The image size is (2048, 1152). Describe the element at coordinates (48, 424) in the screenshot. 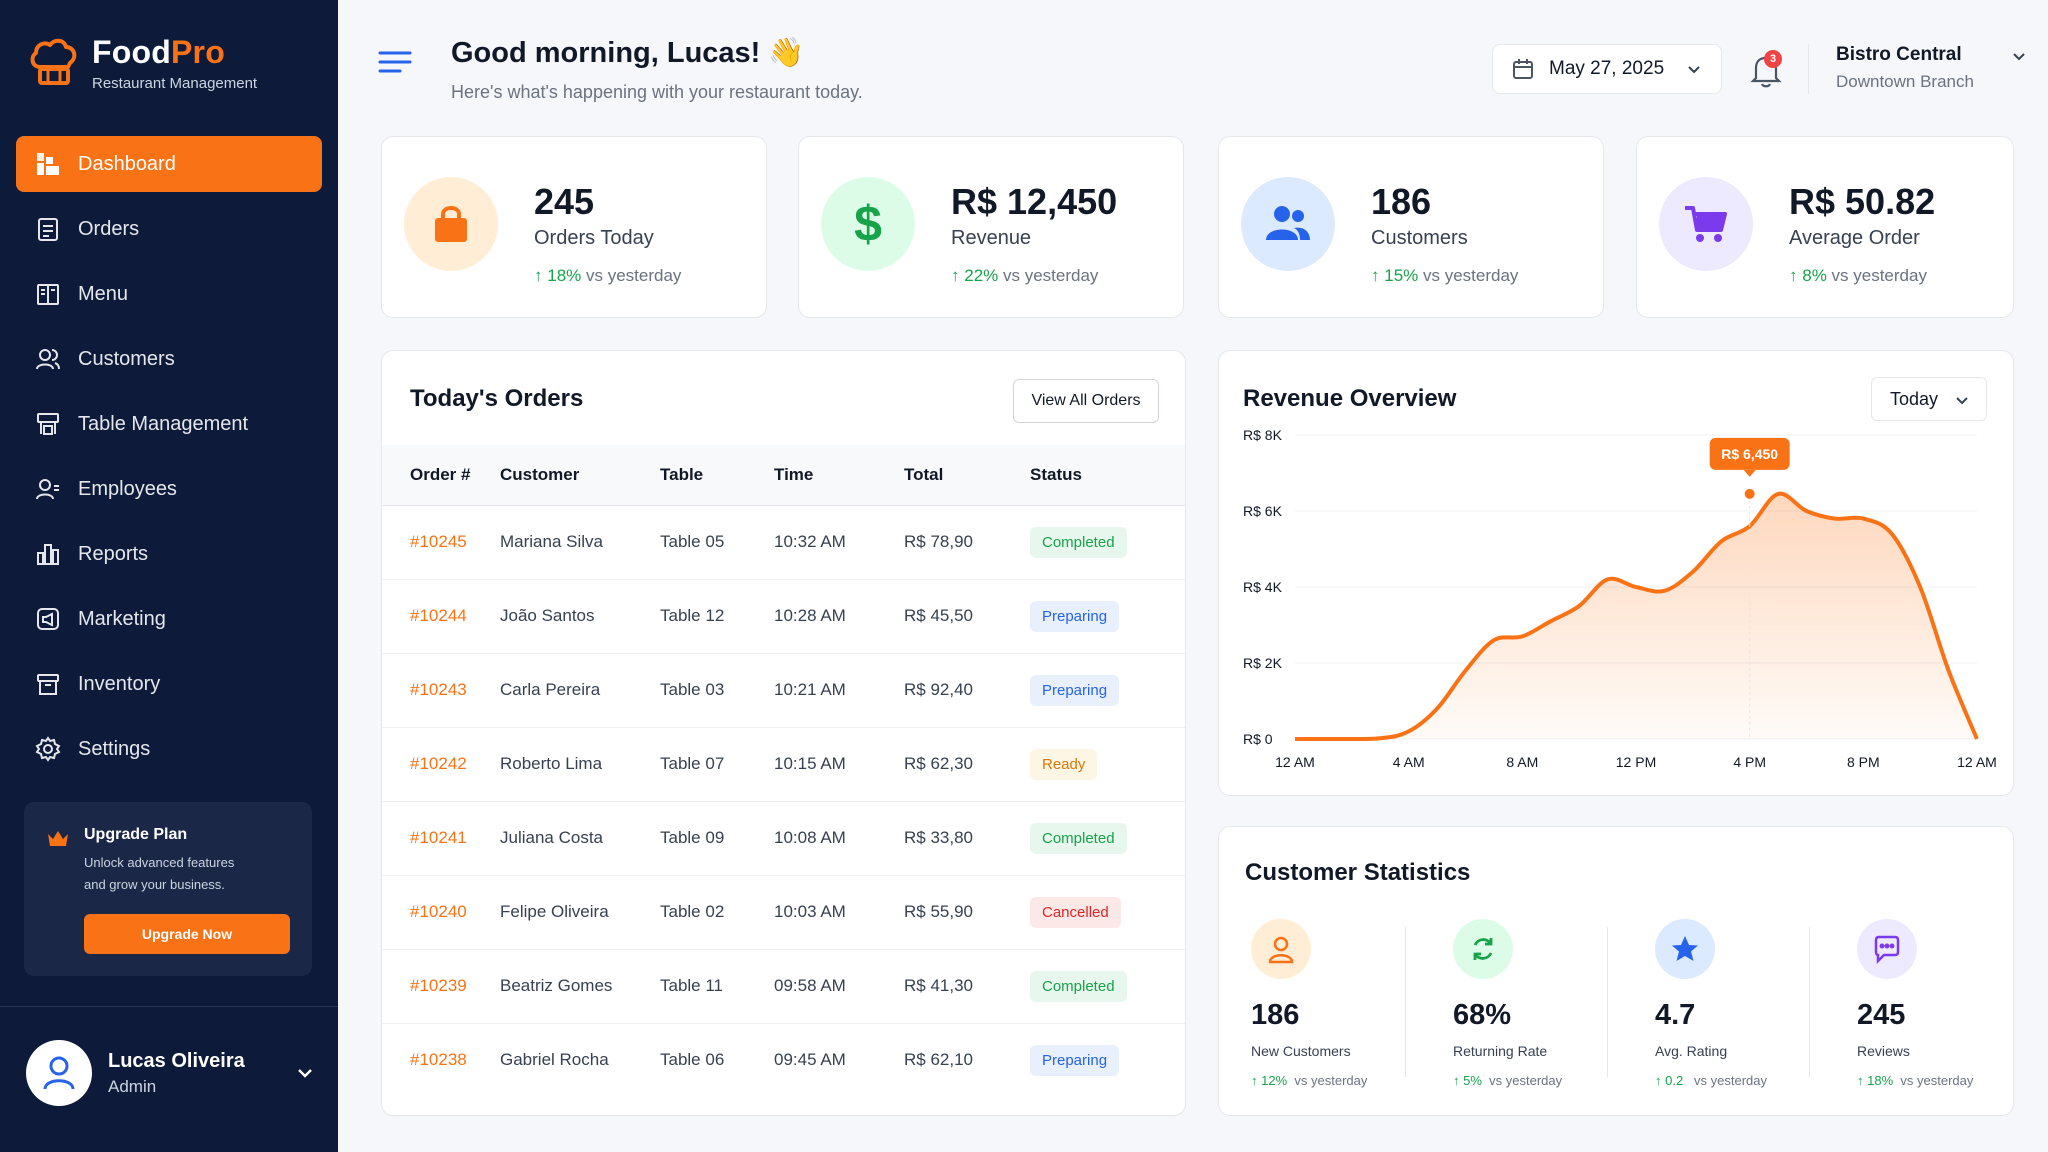

I see `table-icon` at that location.